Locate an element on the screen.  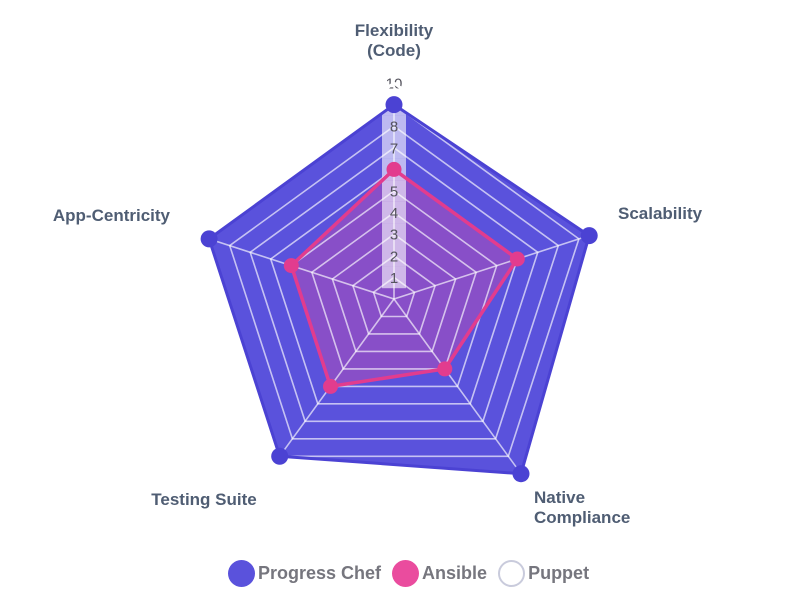
chart-legend: Progress Chef Ansible Puppet is located at coordinates (408, 573).